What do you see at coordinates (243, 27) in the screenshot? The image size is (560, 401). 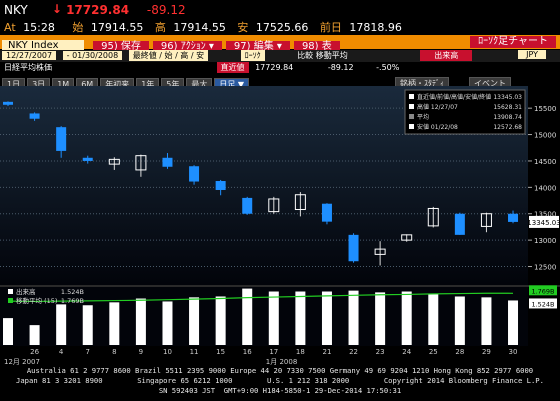 I see `low-label: 安` at bounding box center [243, 27].